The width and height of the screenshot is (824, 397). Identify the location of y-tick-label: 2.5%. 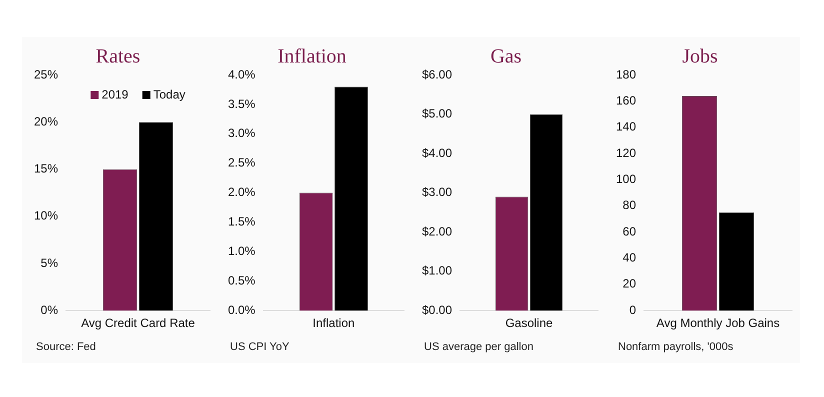
(242, 163).